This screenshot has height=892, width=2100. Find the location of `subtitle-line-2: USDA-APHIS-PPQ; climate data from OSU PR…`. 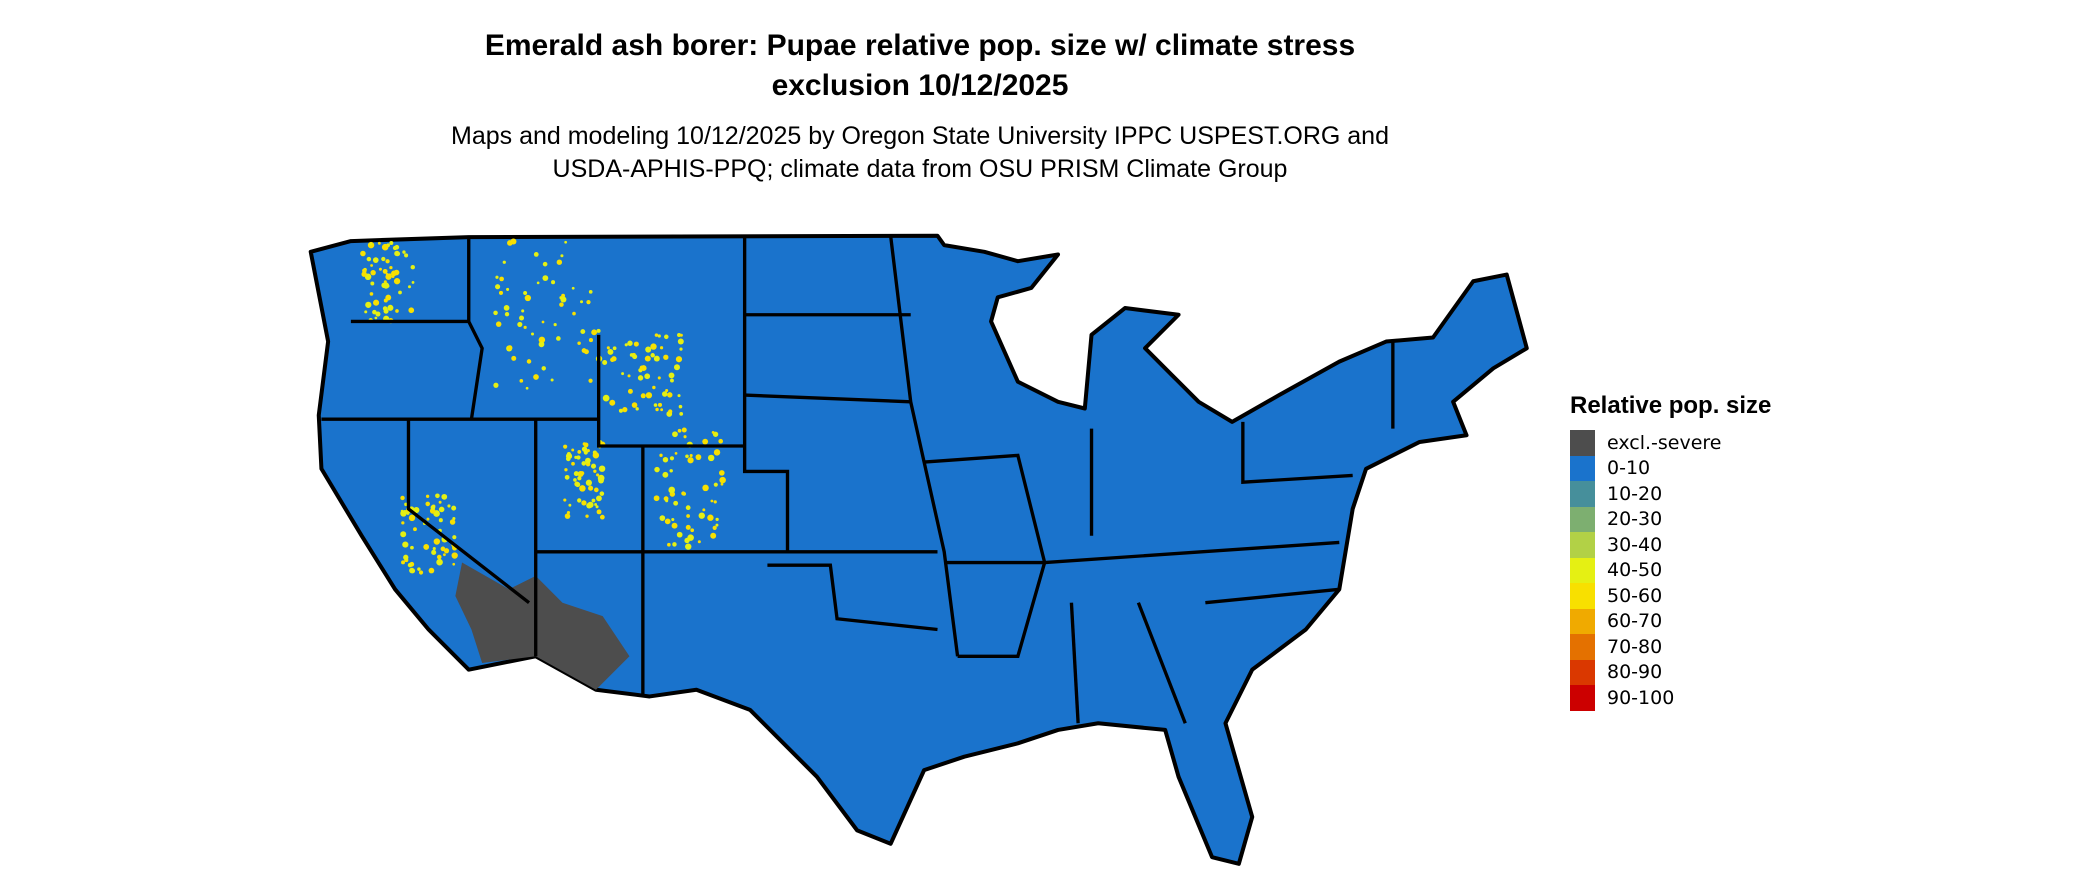

subtitle-line-2: USDA-APHIS-PPQ; climate data from OSU PR… is located at coordinates (920, 169).